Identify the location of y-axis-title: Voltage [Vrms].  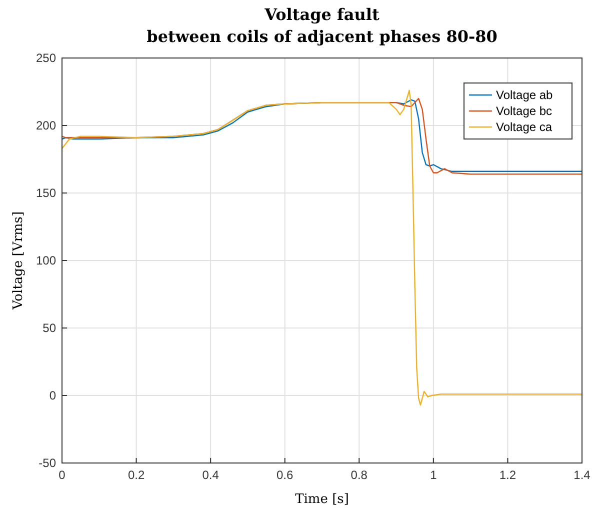
(18, 261).